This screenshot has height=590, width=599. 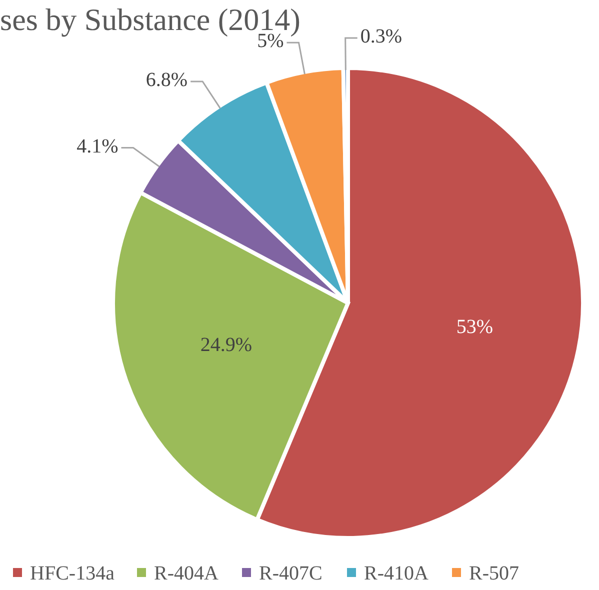 What do you see at coordinates (186, 573) in the screenshot?
I see `legend-label: R-404A` at bounding box center [186, 573].